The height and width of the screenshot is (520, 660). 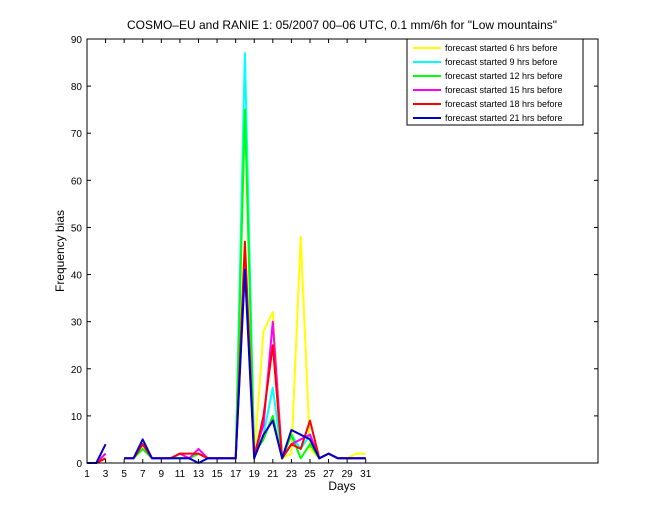 What do you see at coordinates (199, 474) in the screenshot?
I see `x-tick-label: 13` at bounding box center [199, 474].